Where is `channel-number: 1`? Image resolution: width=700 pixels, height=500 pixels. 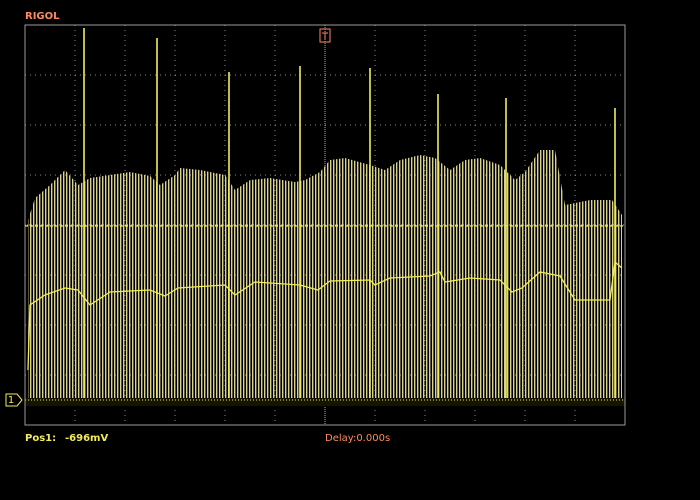
channel-number: 1 is located at coordinates (11, 400).